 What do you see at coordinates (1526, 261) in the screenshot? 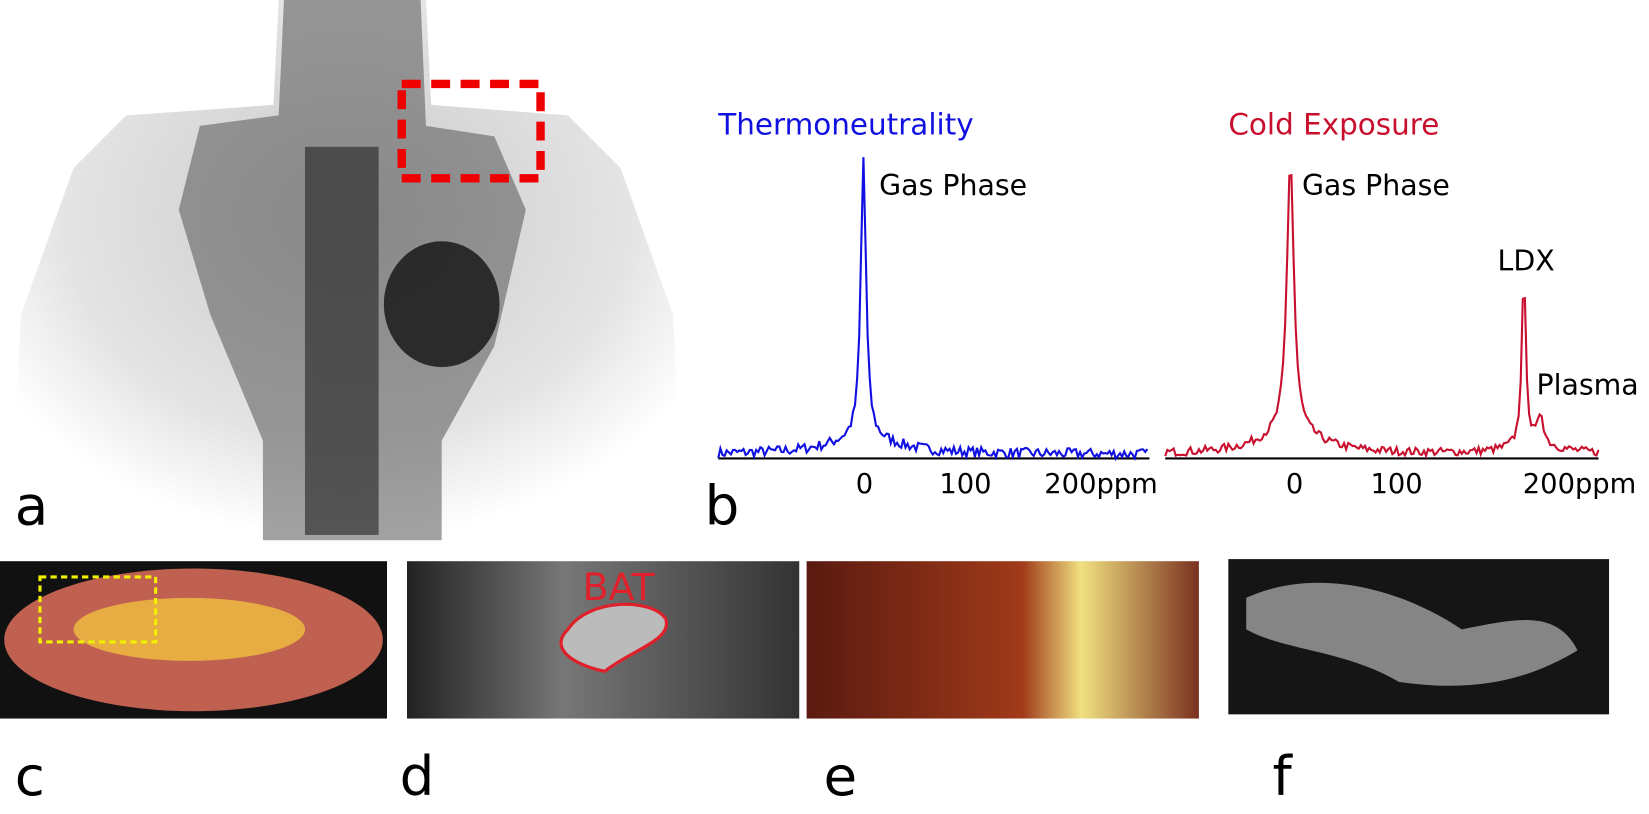
I see `peak-label: LDX` at bounding box center [1526, 261].